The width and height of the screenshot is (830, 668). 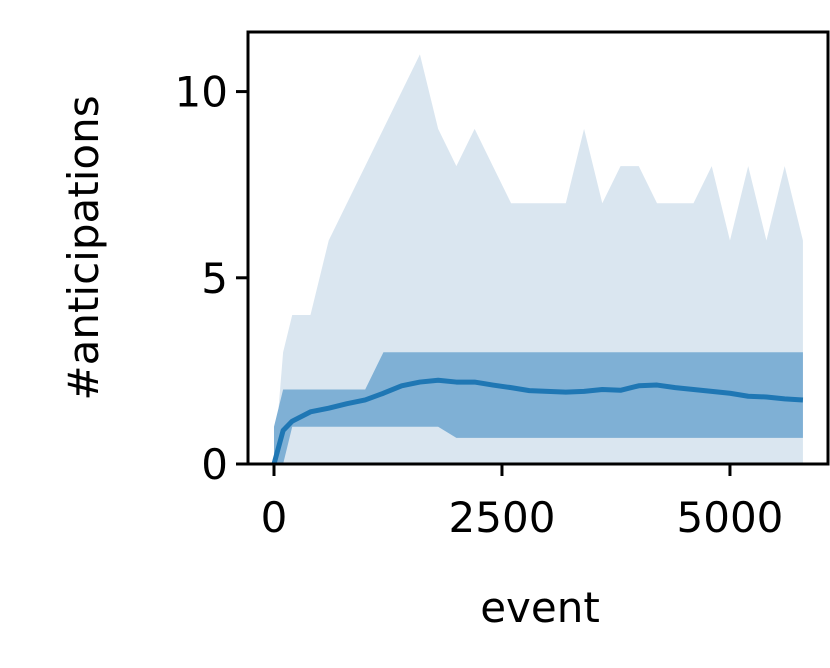 I want to click on x-axis-label: event, so click(x=540, y=607).